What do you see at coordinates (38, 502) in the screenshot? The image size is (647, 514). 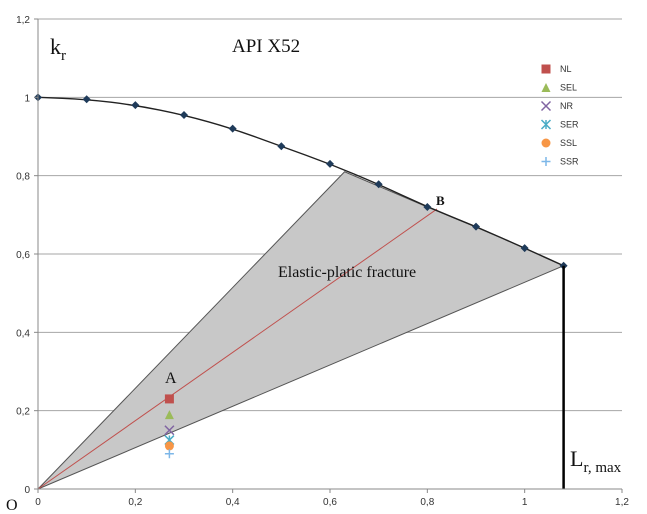 I see `x-tick-label-0: 0` at bounding box center [38, 502].